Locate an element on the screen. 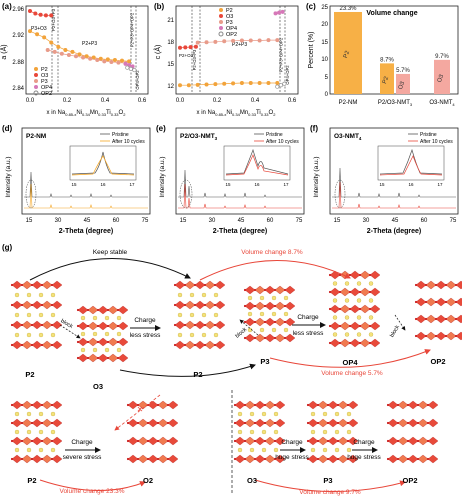 This screenshot has width=462, height=502. bar-value-label: 9.7% is located at coordinates (442, 57).